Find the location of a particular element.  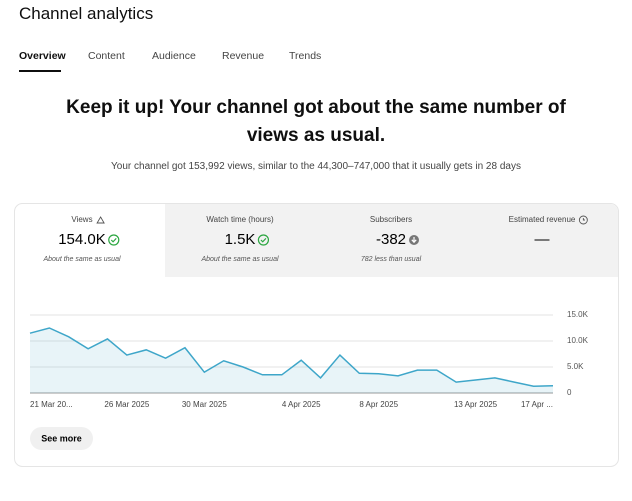

y-tick-label: 0 is located at coordinates (569, 392).